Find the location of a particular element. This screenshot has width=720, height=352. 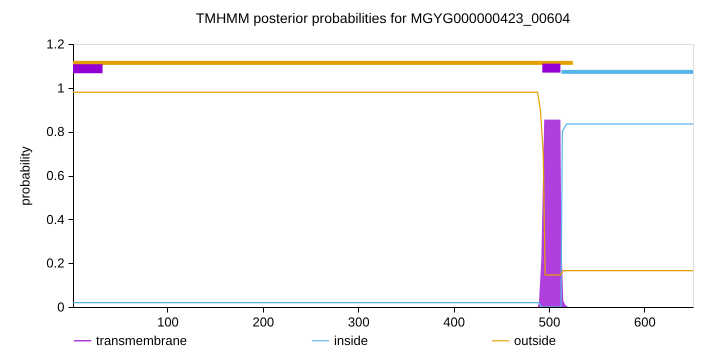

x-tick-label: 400 is located at coordinates (454, 322).